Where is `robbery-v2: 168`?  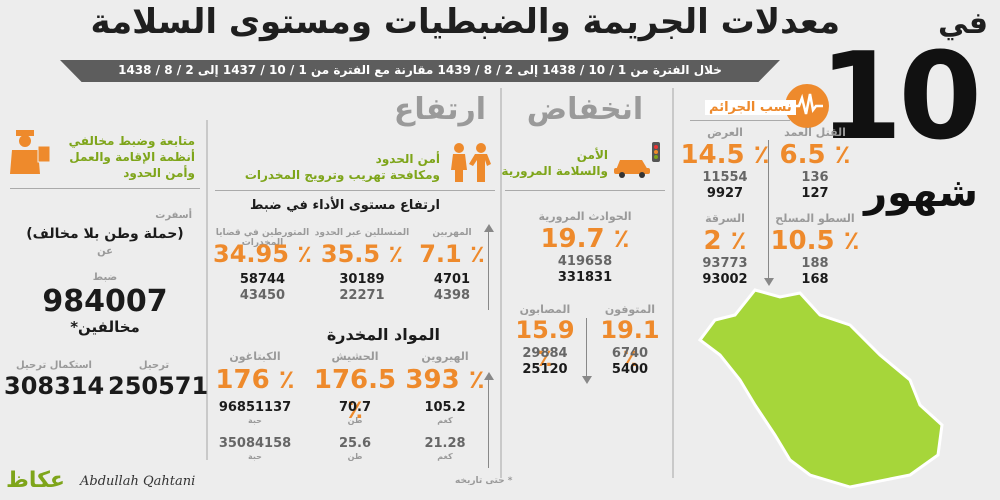 robbery-v2: 168 is located at coordinates (815, 279).